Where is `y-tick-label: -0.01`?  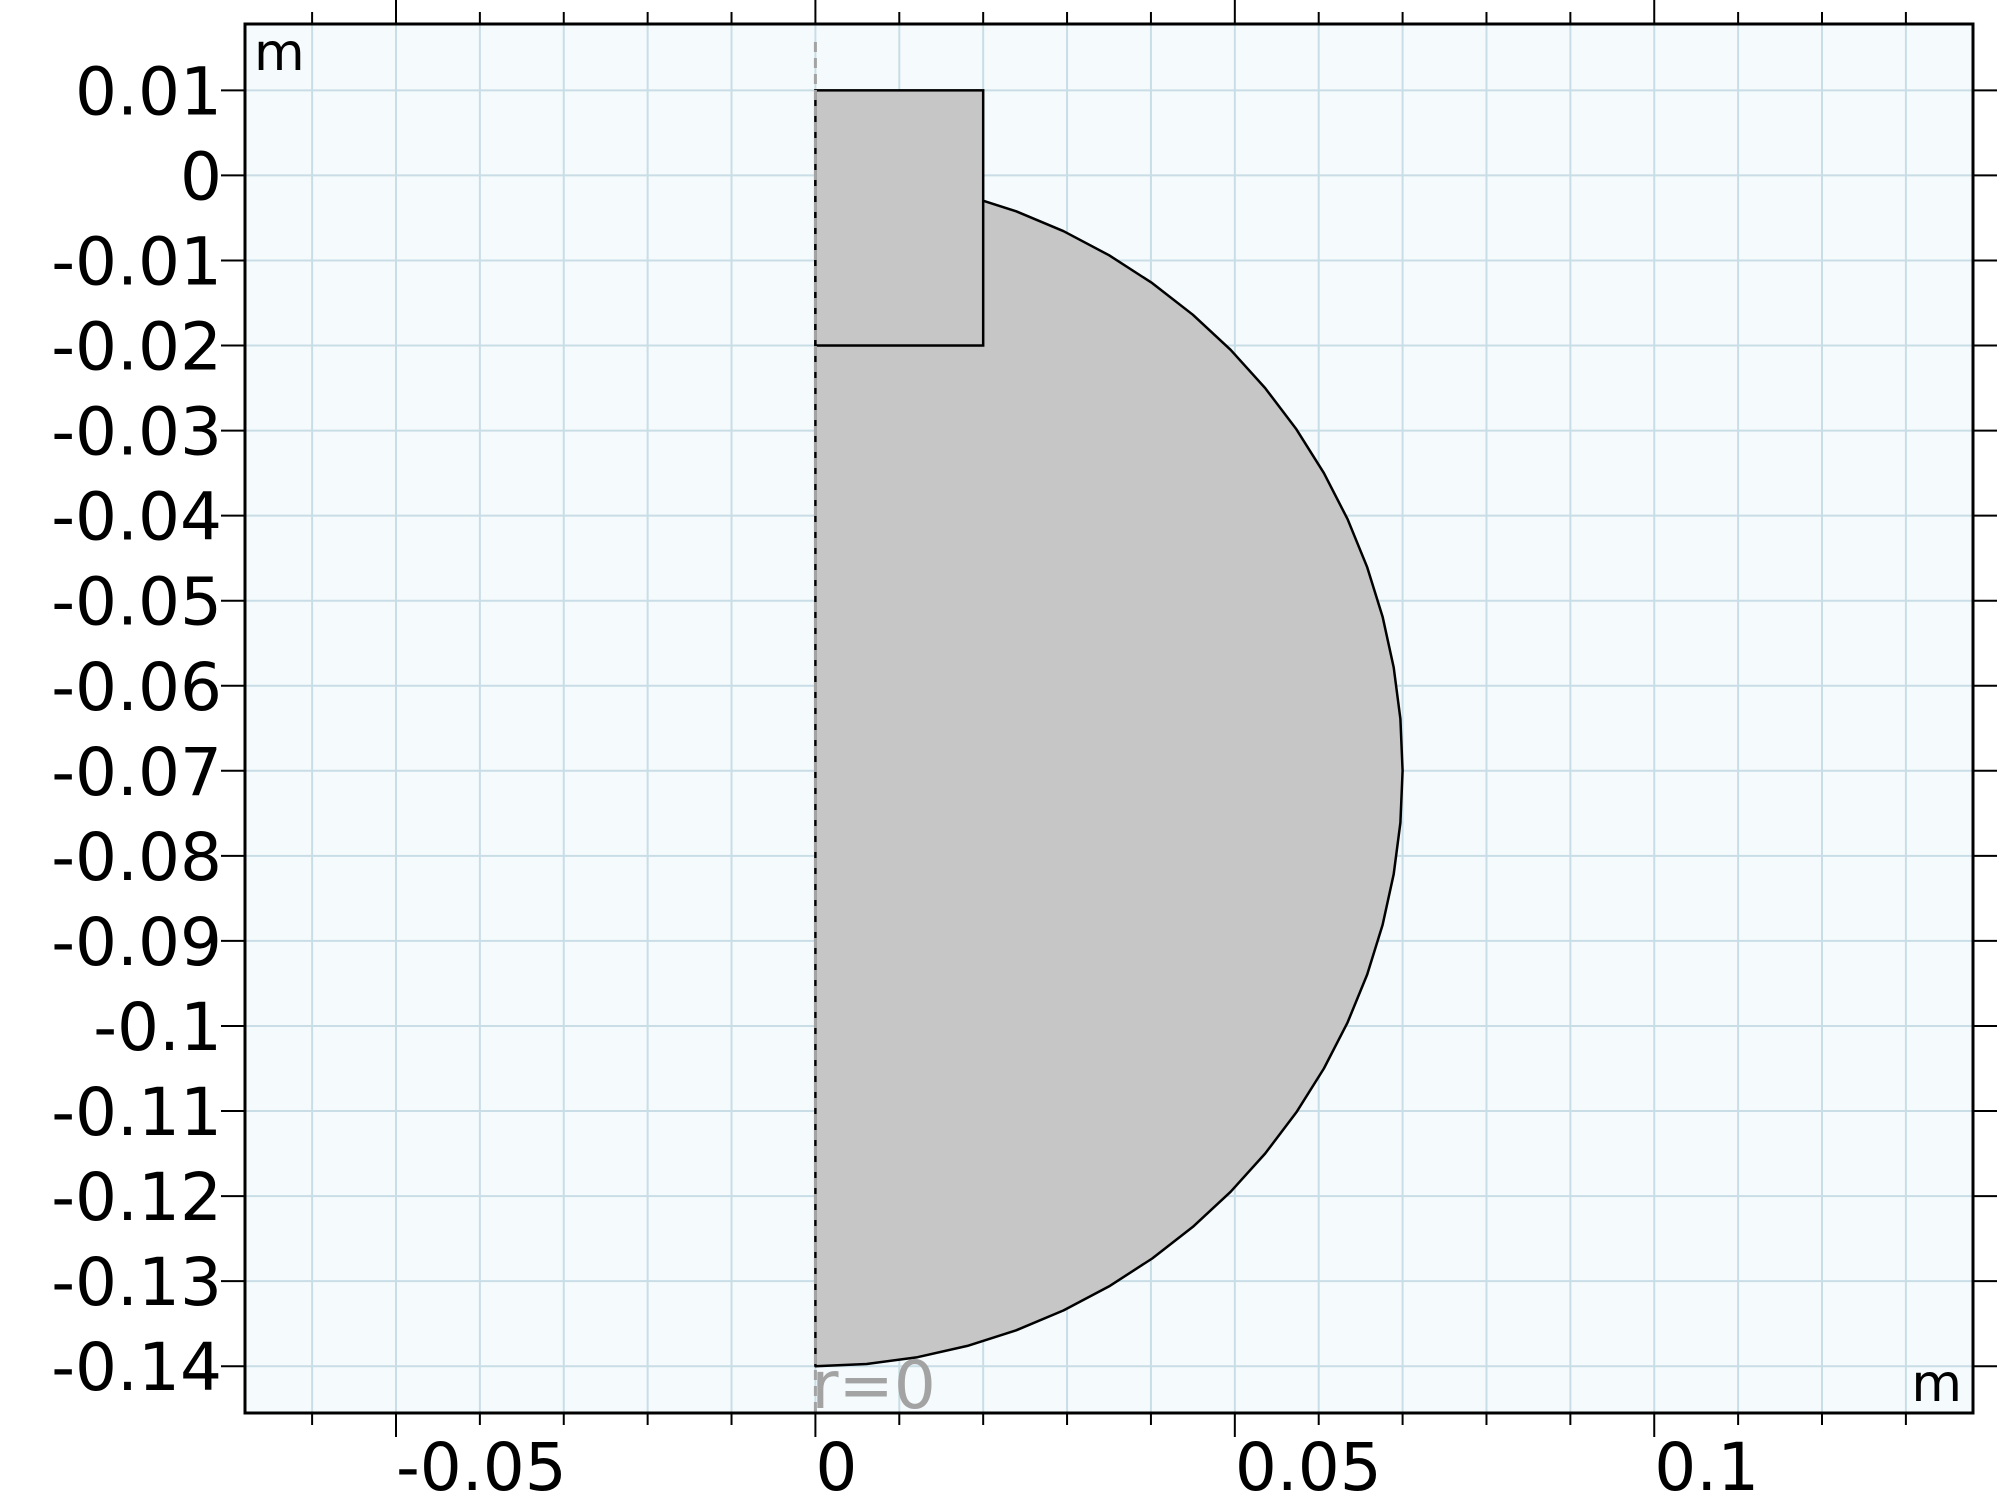
y-tick-label: -0.01 is located at coordinates (136, 261).